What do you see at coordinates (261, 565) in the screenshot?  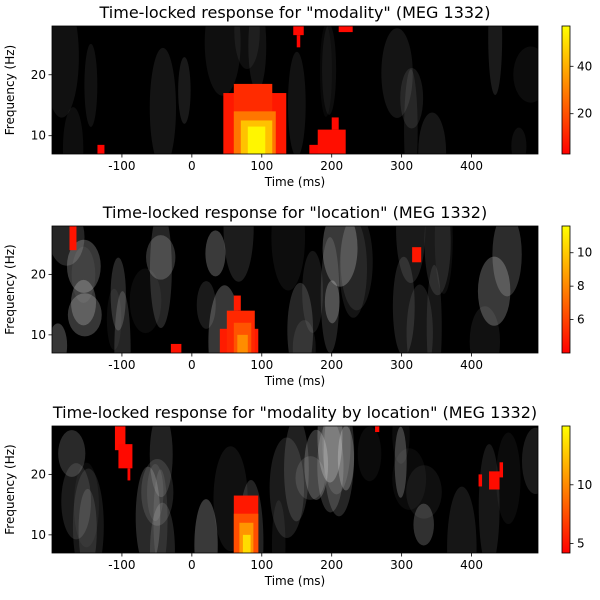 I see `x-tick-label: 100` at bounding box center [261, 565].